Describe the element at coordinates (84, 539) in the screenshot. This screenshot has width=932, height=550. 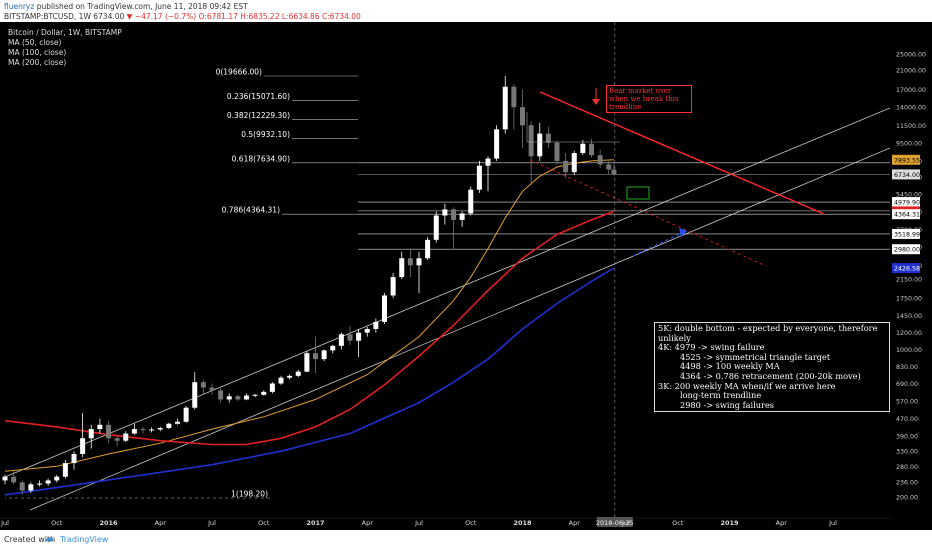
I see `tradingview-brand: TradingView` at that location.